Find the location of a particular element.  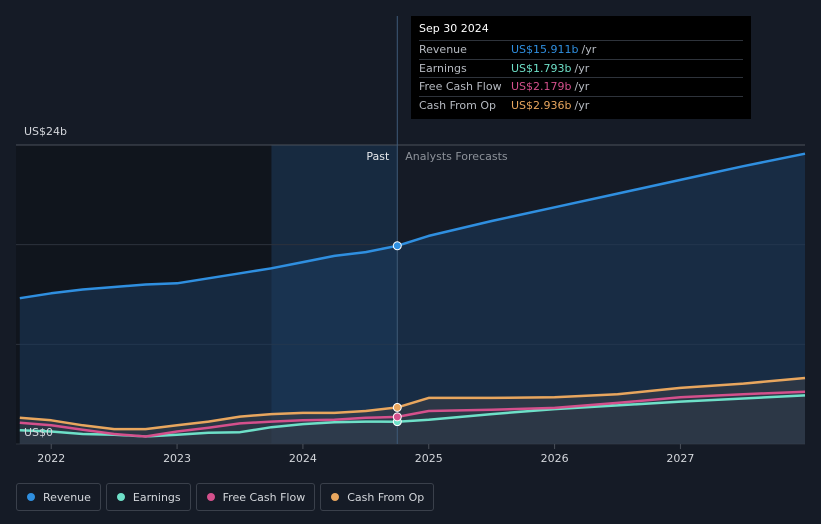

tooltip-value: US$15.911b is located at coordinates (545, 50).